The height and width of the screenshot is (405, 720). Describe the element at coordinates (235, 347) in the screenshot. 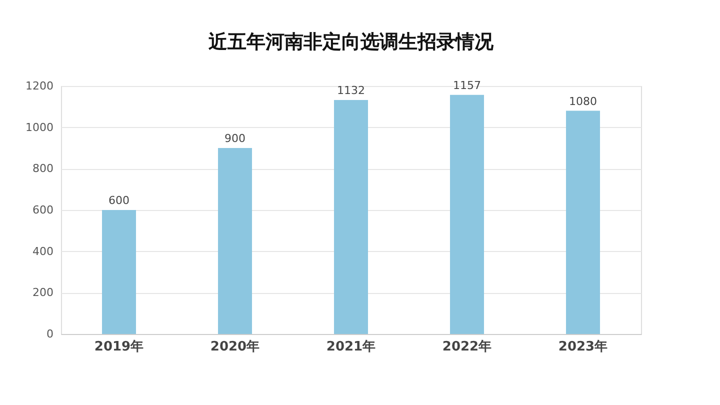

I see `x-tick-label: 2020年` at that location.